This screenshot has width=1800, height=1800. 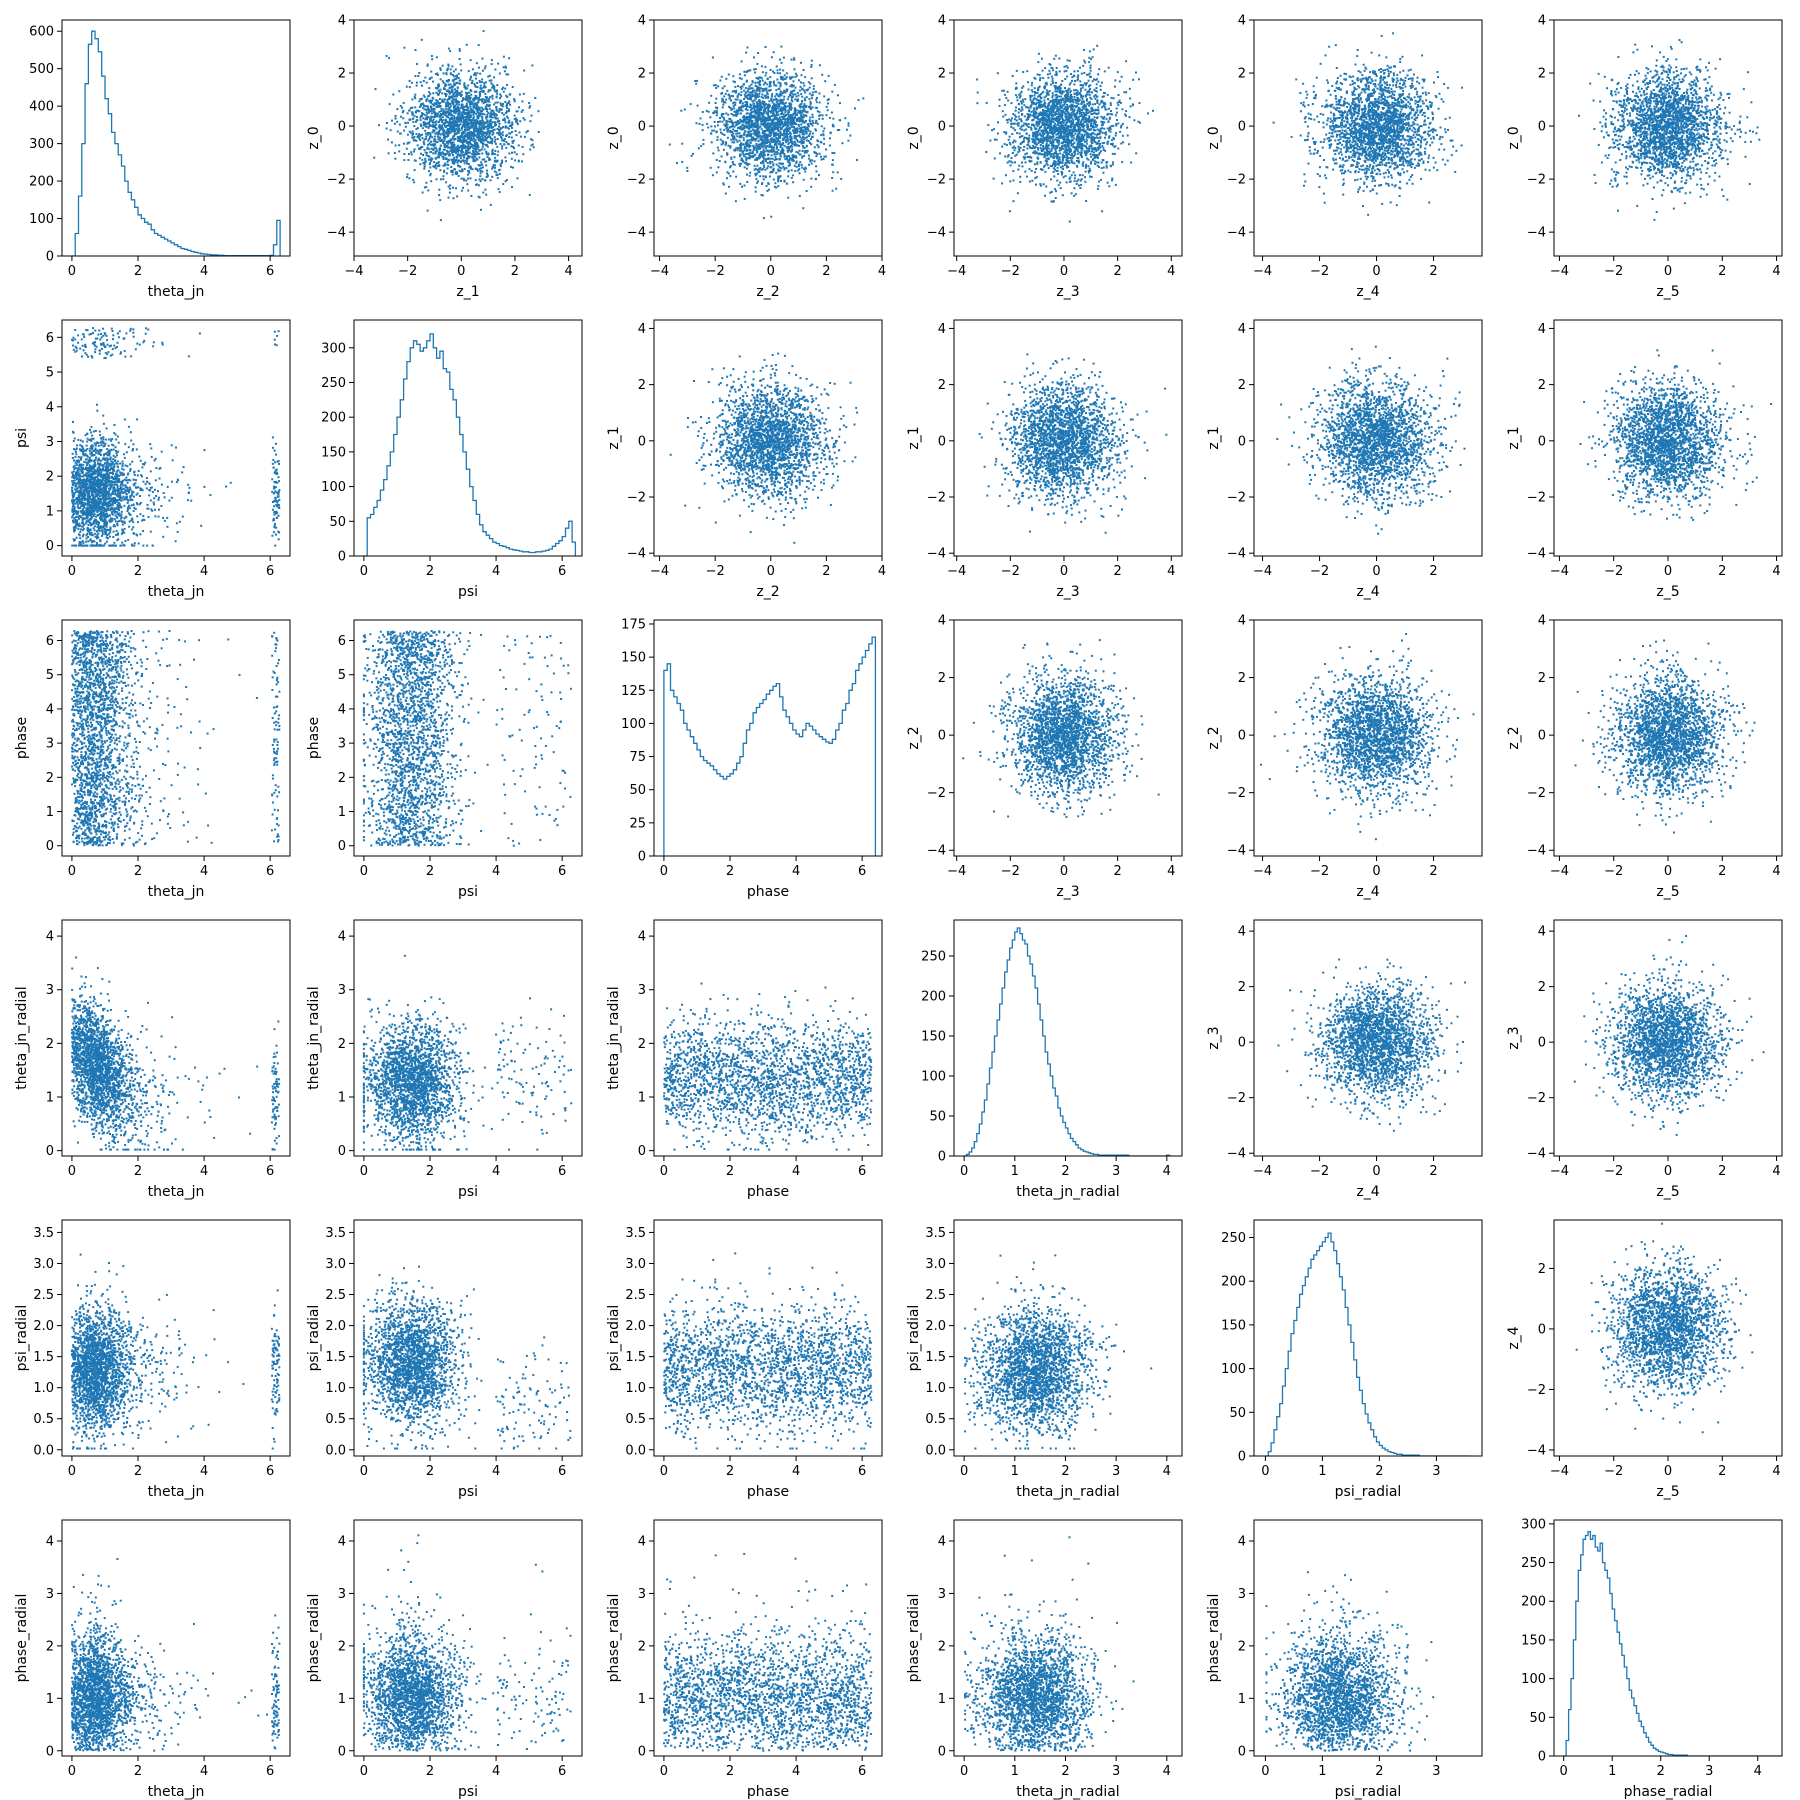 I want to click on y-axis-label: z_0, so click(x=314, y=137).